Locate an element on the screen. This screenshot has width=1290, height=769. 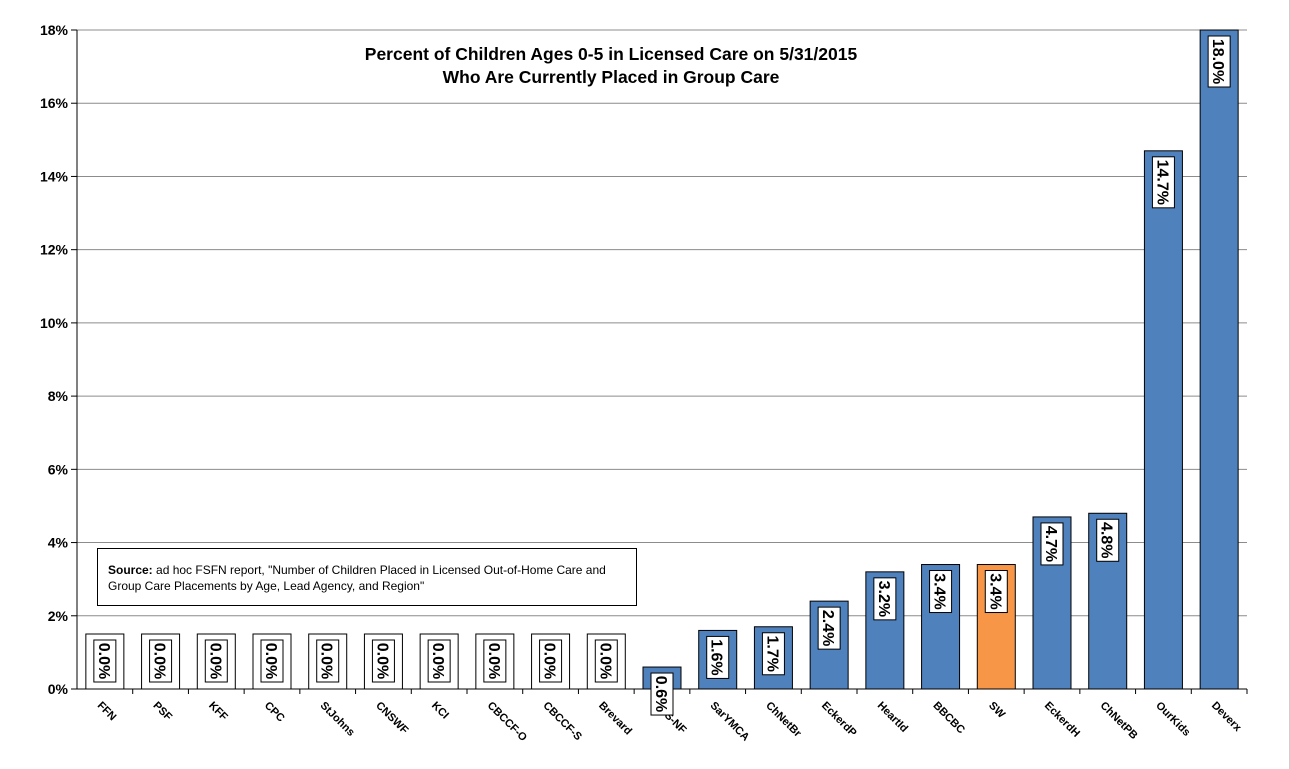
y-tick-label: 8% is located at coordinates (58, 396).